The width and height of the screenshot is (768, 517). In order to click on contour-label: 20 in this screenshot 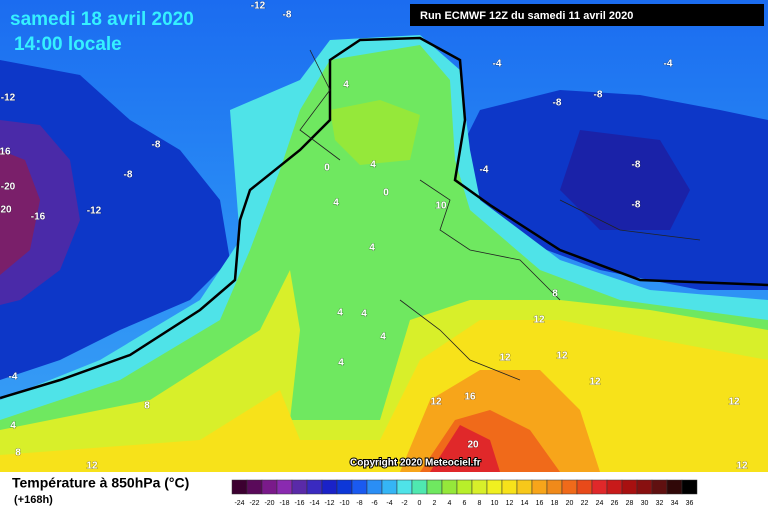, I will do `click(6, 210)`.